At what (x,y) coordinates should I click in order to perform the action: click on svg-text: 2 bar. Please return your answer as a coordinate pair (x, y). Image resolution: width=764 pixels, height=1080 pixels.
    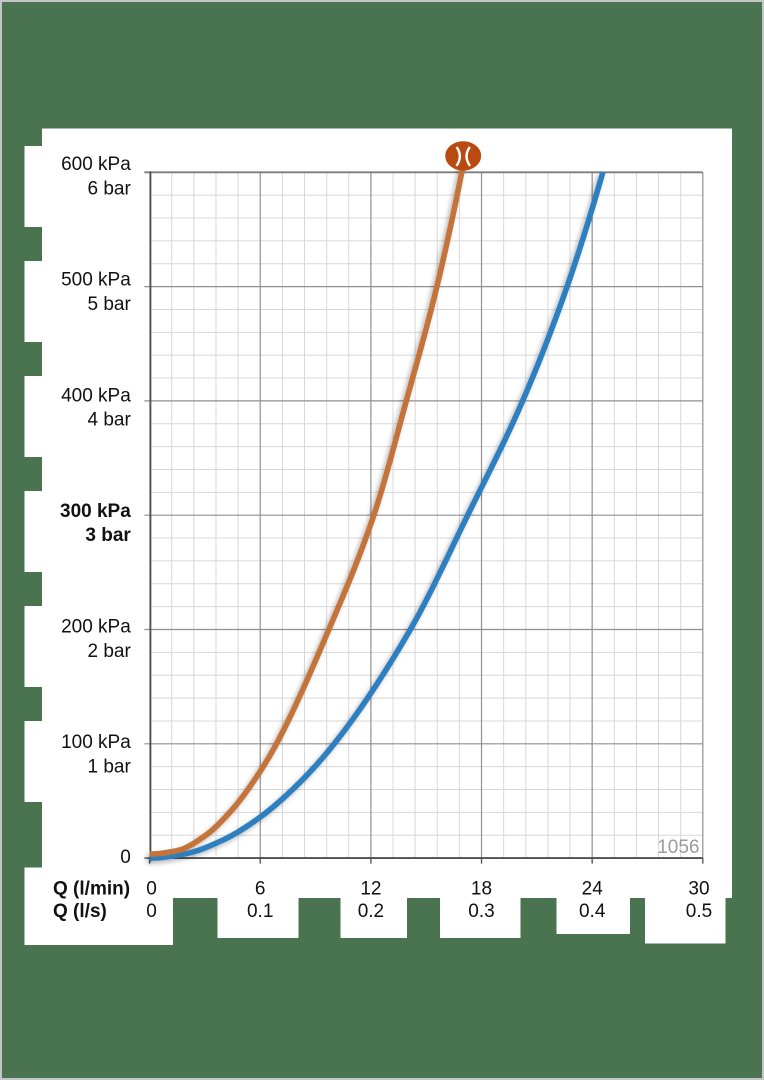
    Looking at the image, I should click on (109, 651).